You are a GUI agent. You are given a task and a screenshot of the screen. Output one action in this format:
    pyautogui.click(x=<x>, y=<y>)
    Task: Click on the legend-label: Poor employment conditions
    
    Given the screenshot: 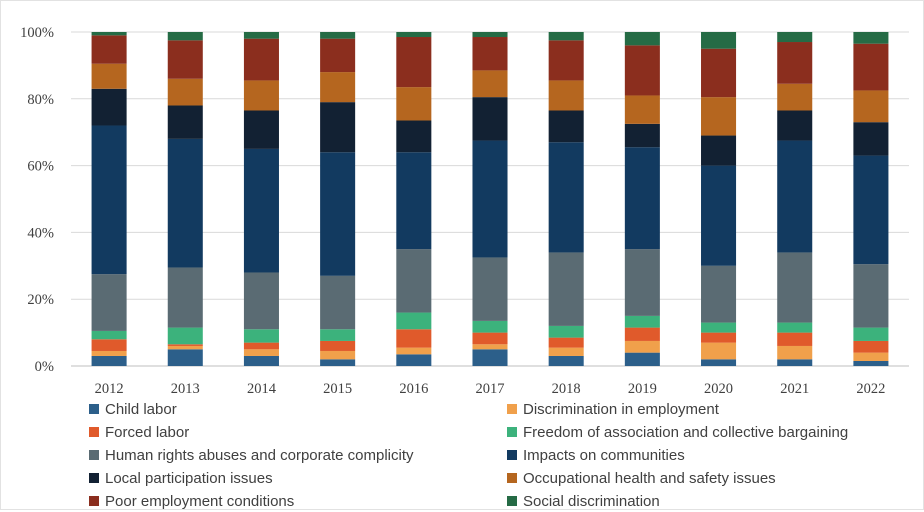 What is the action you would take?
    pyautogui.click(x=200, y=501)
    